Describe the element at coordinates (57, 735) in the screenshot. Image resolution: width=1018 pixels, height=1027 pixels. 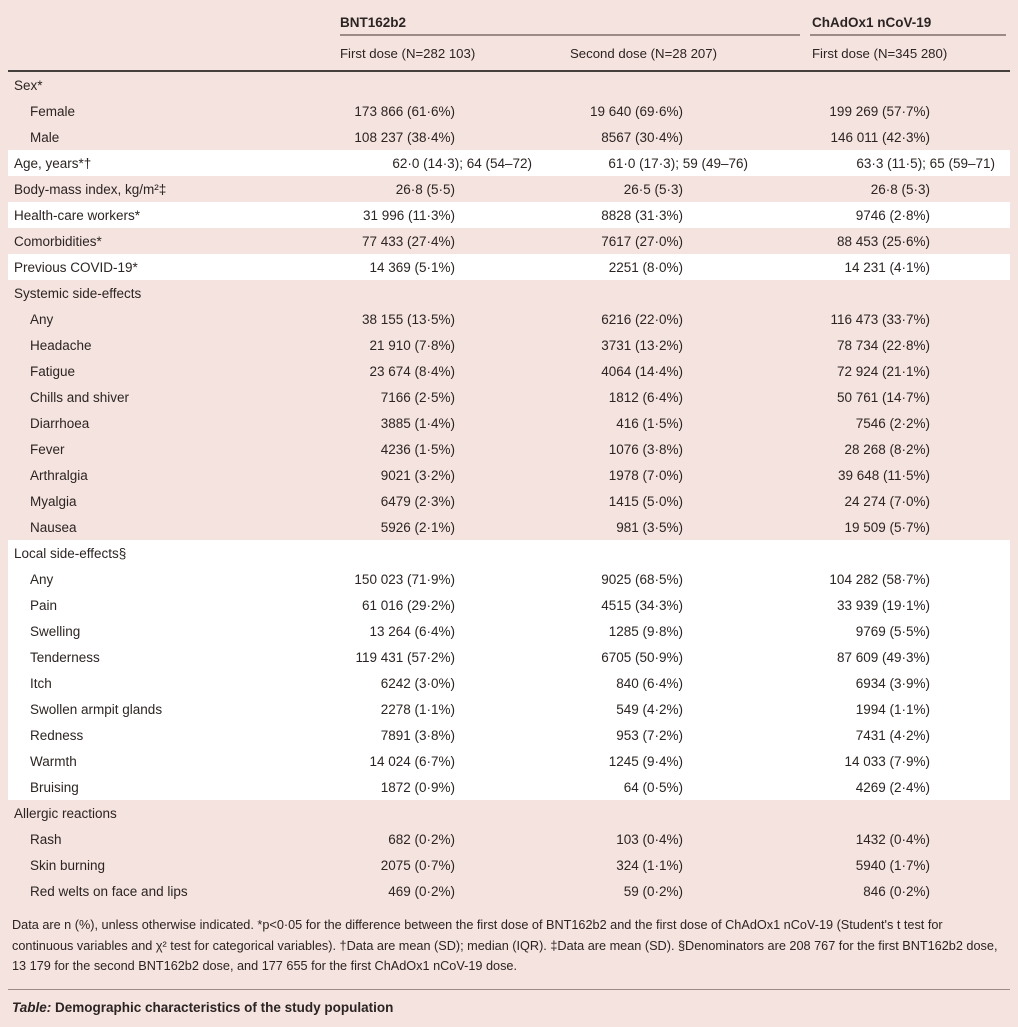
I see `row-label: Redness` at that location.